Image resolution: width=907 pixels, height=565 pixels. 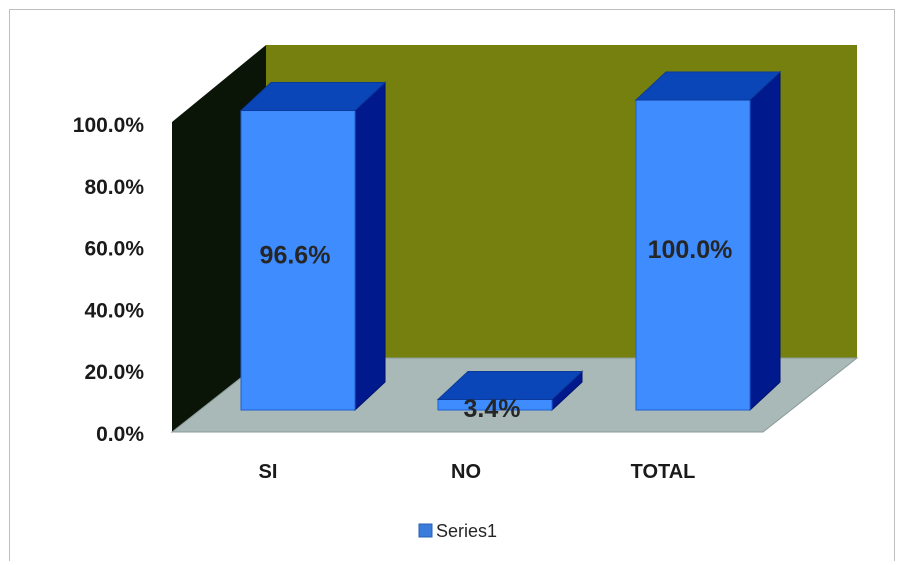 I want to click on y-tick-label: 80.0%, so click(x=114, y=187).